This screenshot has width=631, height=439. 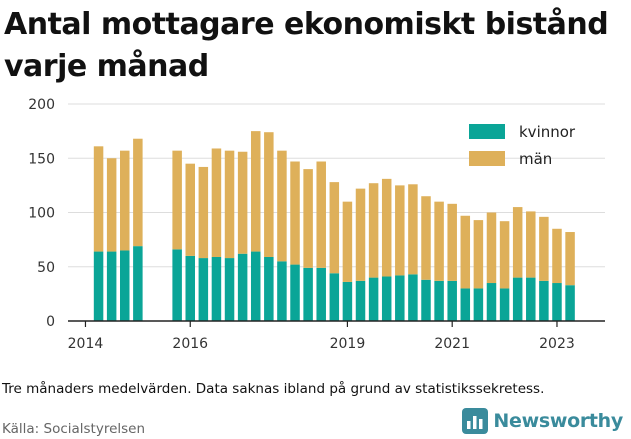 What do you see at coordinates (535, 159) in the screenshot?
I see `legend-label: män` at bounding box center [535, 159].